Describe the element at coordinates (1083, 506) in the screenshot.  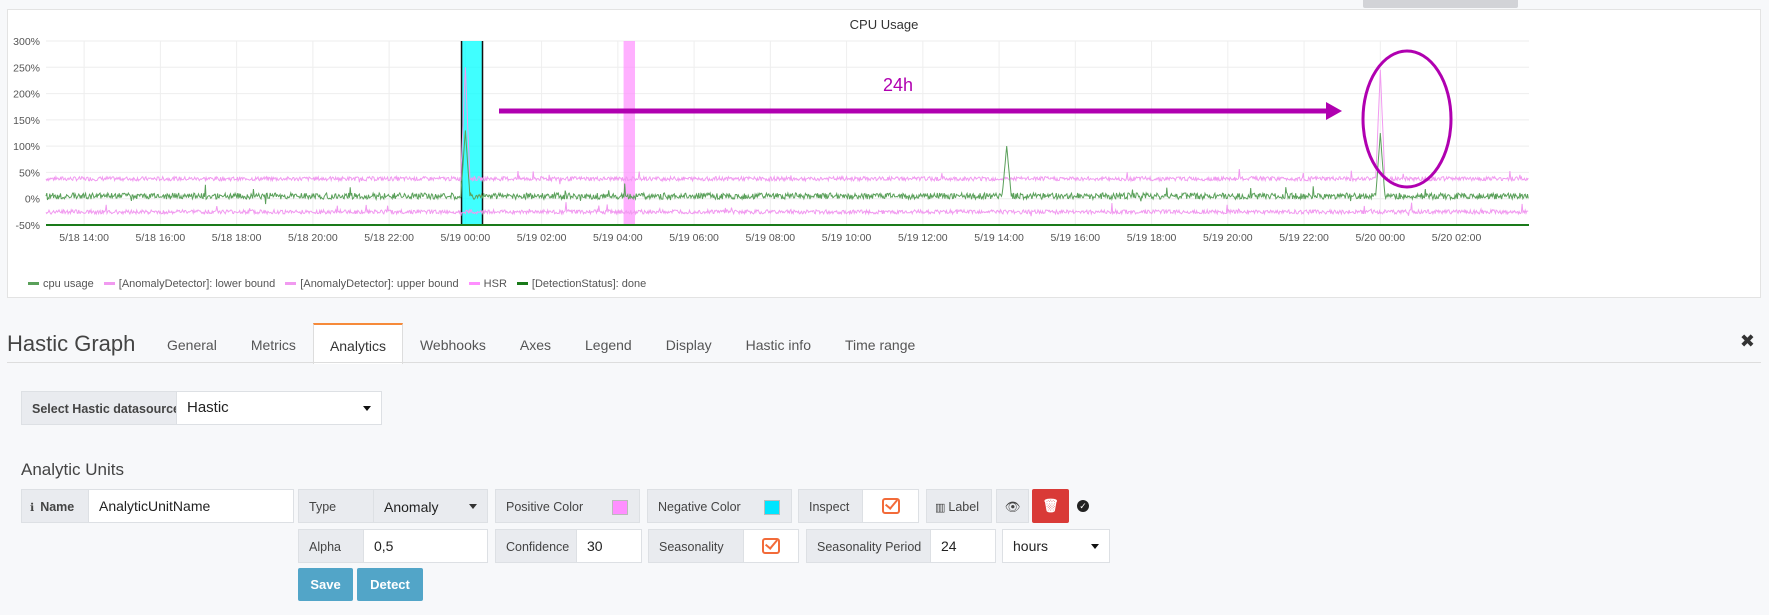
I see `check-circle-icon: ✓` at that location.